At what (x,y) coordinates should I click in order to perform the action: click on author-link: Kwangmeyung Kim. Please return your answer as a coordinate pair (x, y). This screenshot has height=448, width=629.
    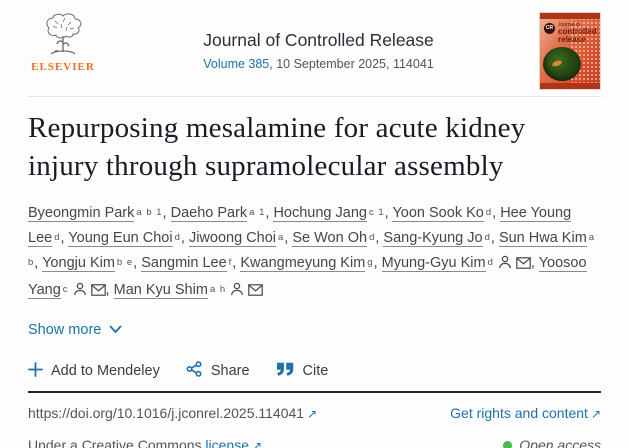
    Looking at the image, I should click on (303, 263).